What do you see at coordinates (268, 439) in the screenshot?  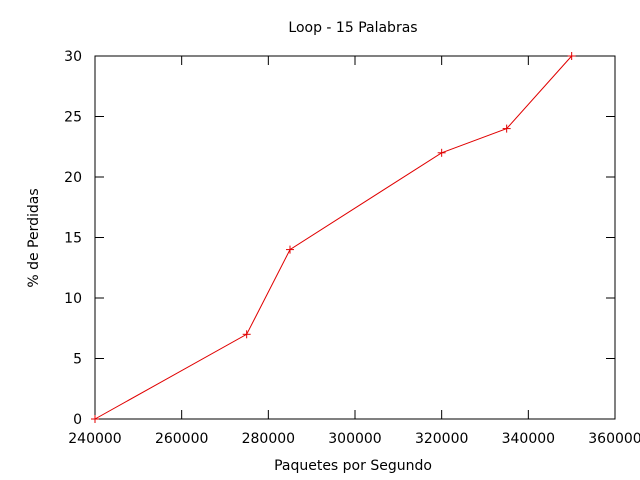 I see `x-tick-label: 280000` at bounding box center [268, 439].